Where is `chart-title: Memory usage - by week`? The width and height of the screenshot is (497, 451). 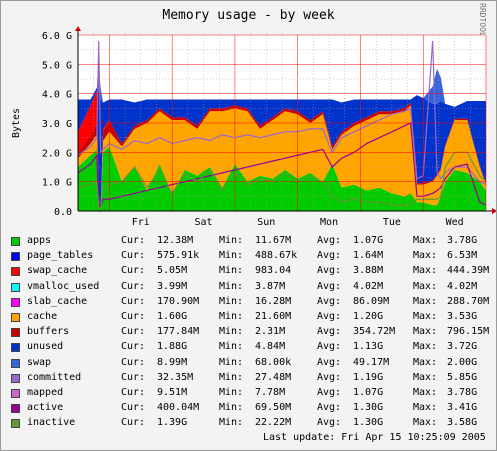
chart-title: Memory usage - by week is located at coordinates (248, 15).